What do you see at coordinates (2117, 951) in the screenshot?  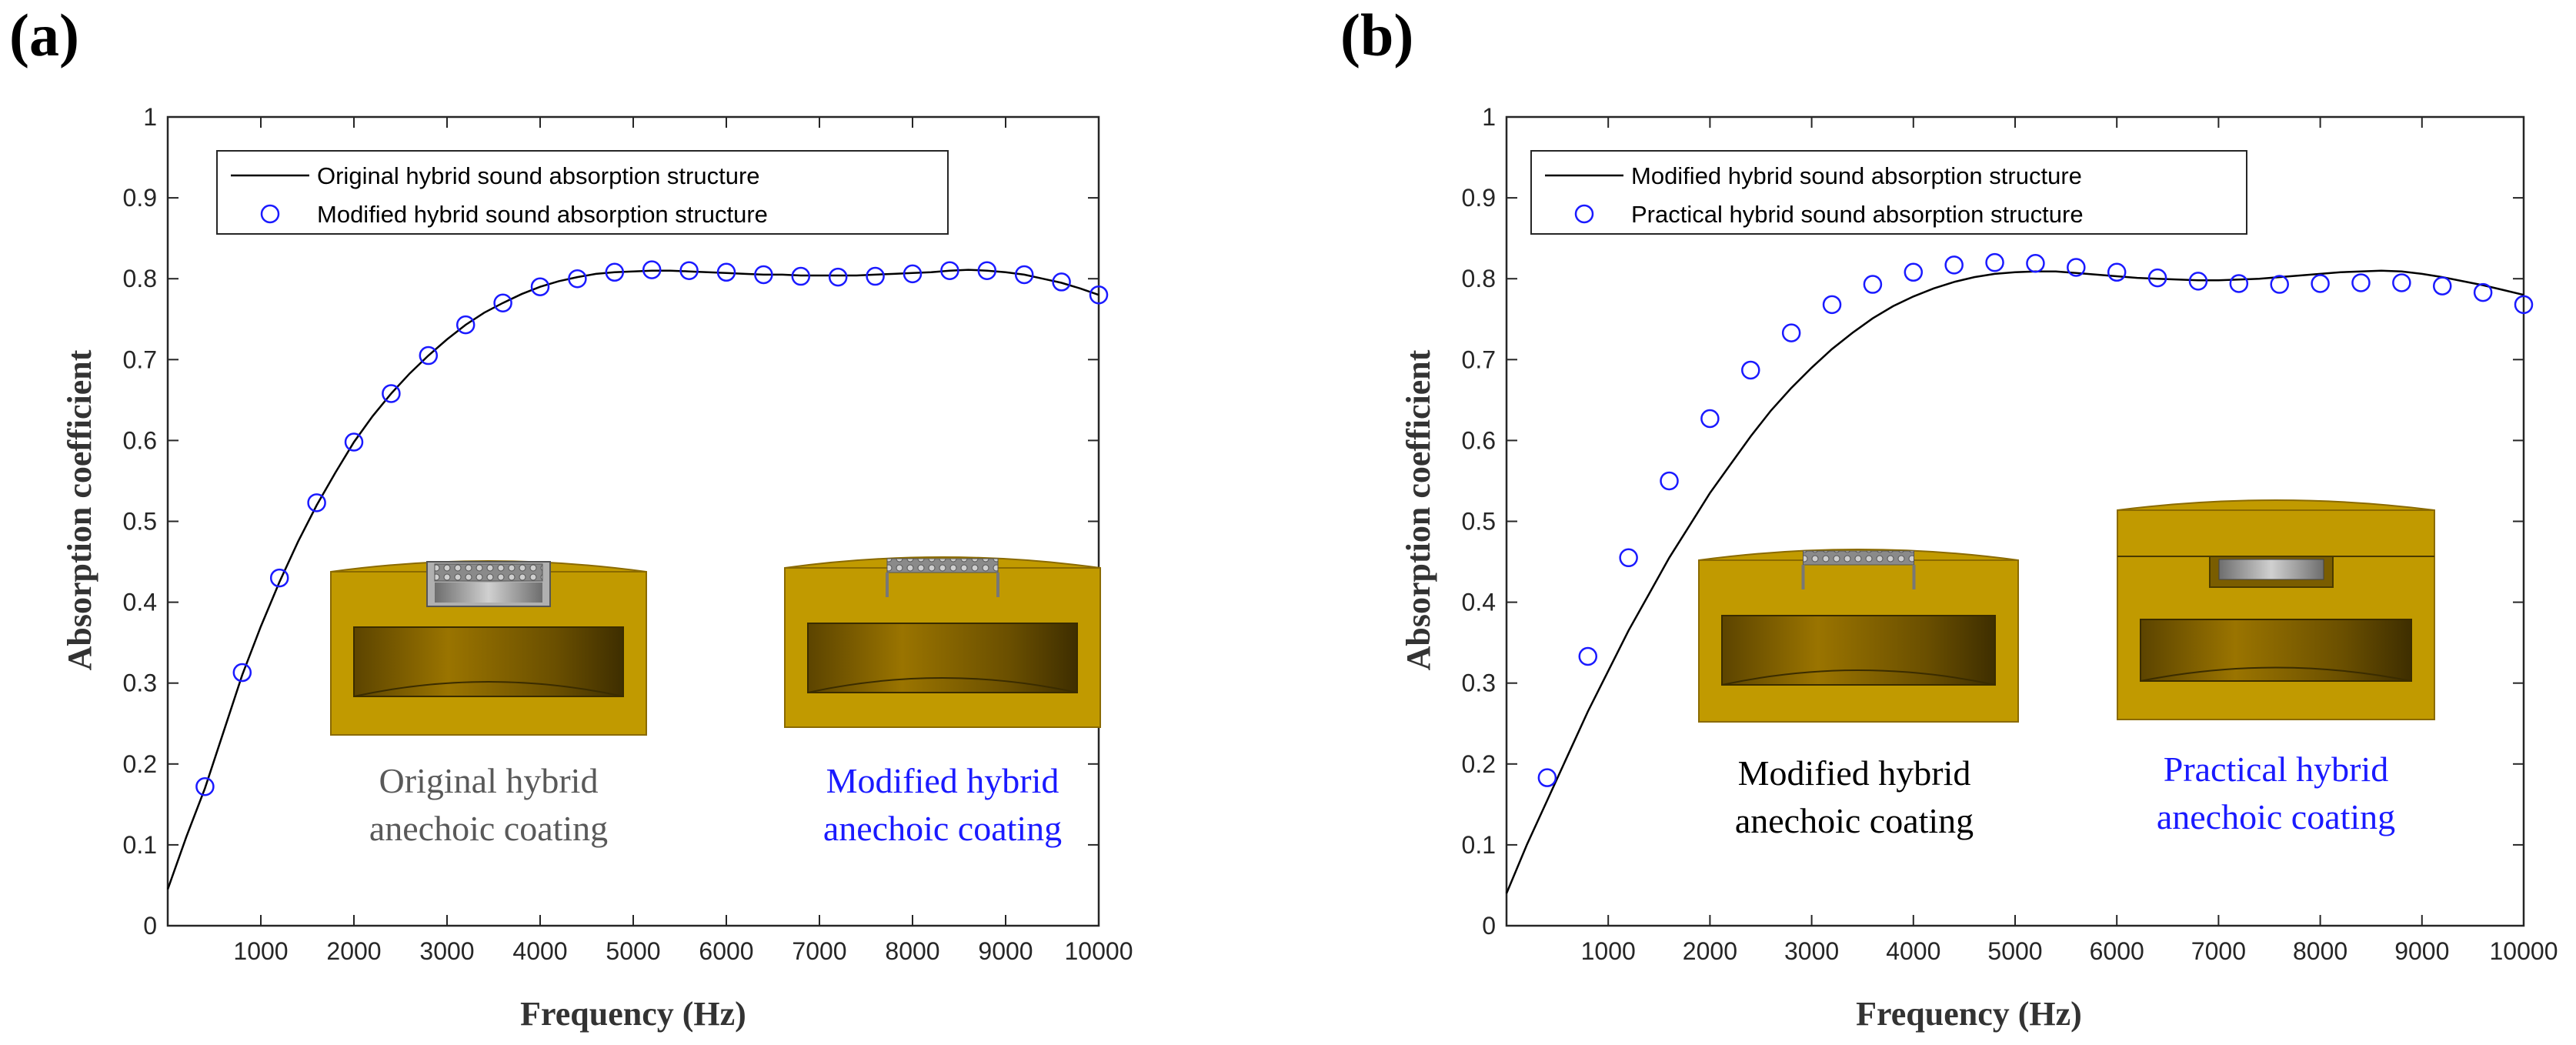 I see `x-tick-label: 6000` at bounding box center [2117, 951].